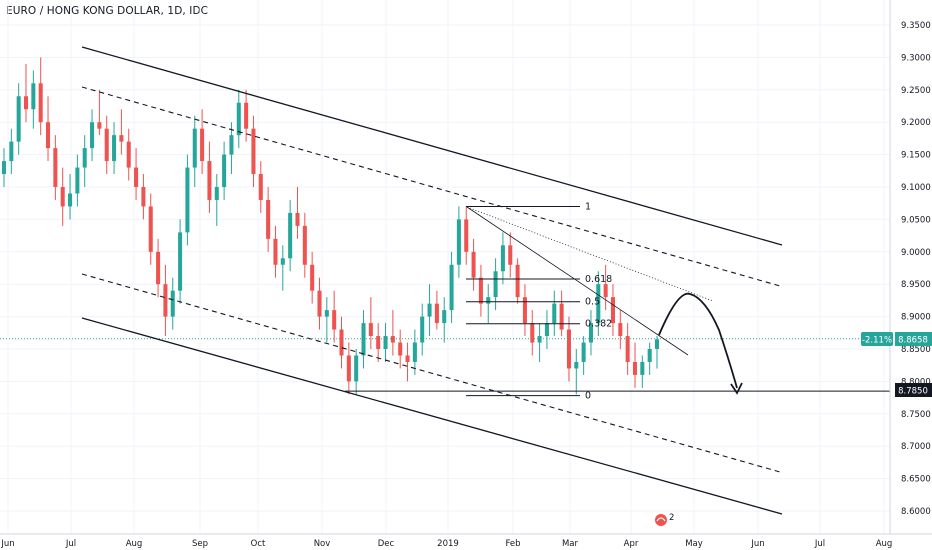 This screenshot has height=550, width=932. Describe the element at coordinates (70, 544) in the screenshot. I see `time-tick-label: Jul` at that location.